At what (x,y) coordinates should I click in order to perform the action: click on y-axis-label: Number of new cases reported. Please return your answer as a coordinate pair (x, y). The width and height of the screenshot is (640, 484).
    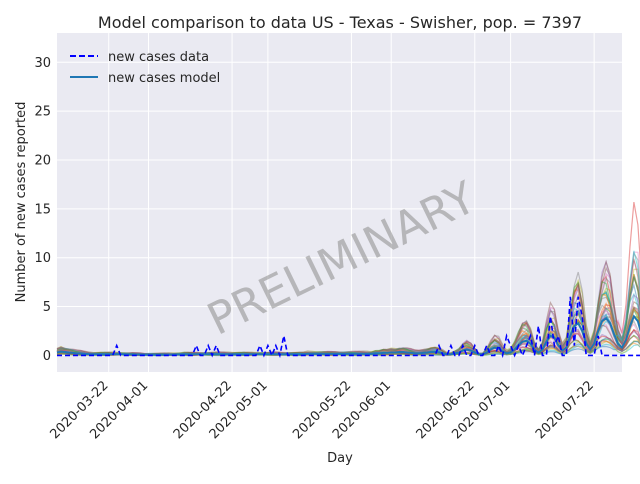
    Looking at the image, I should click on (21, 202).